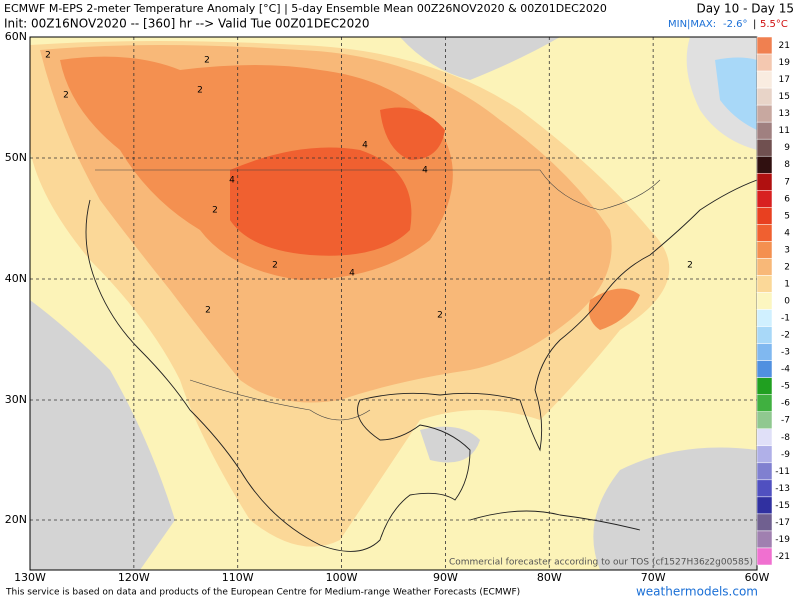  Describe the element at coordinates (735, 24) in the screenshot. I see `min-value: -2.6°` at that location.